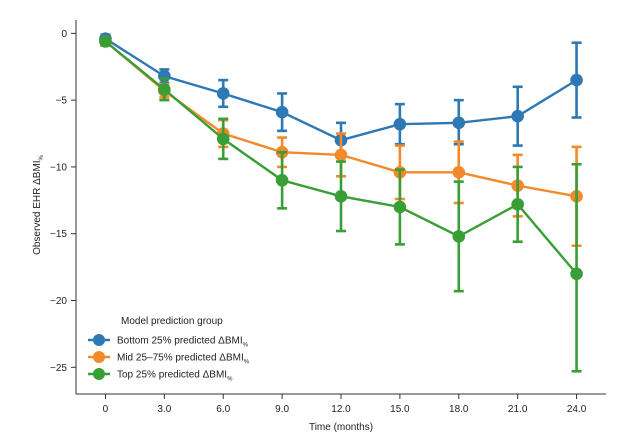  Describe the element at coordinates (223, 409) in the screenshot. I see `x-tick-label: 6.0` at that location.